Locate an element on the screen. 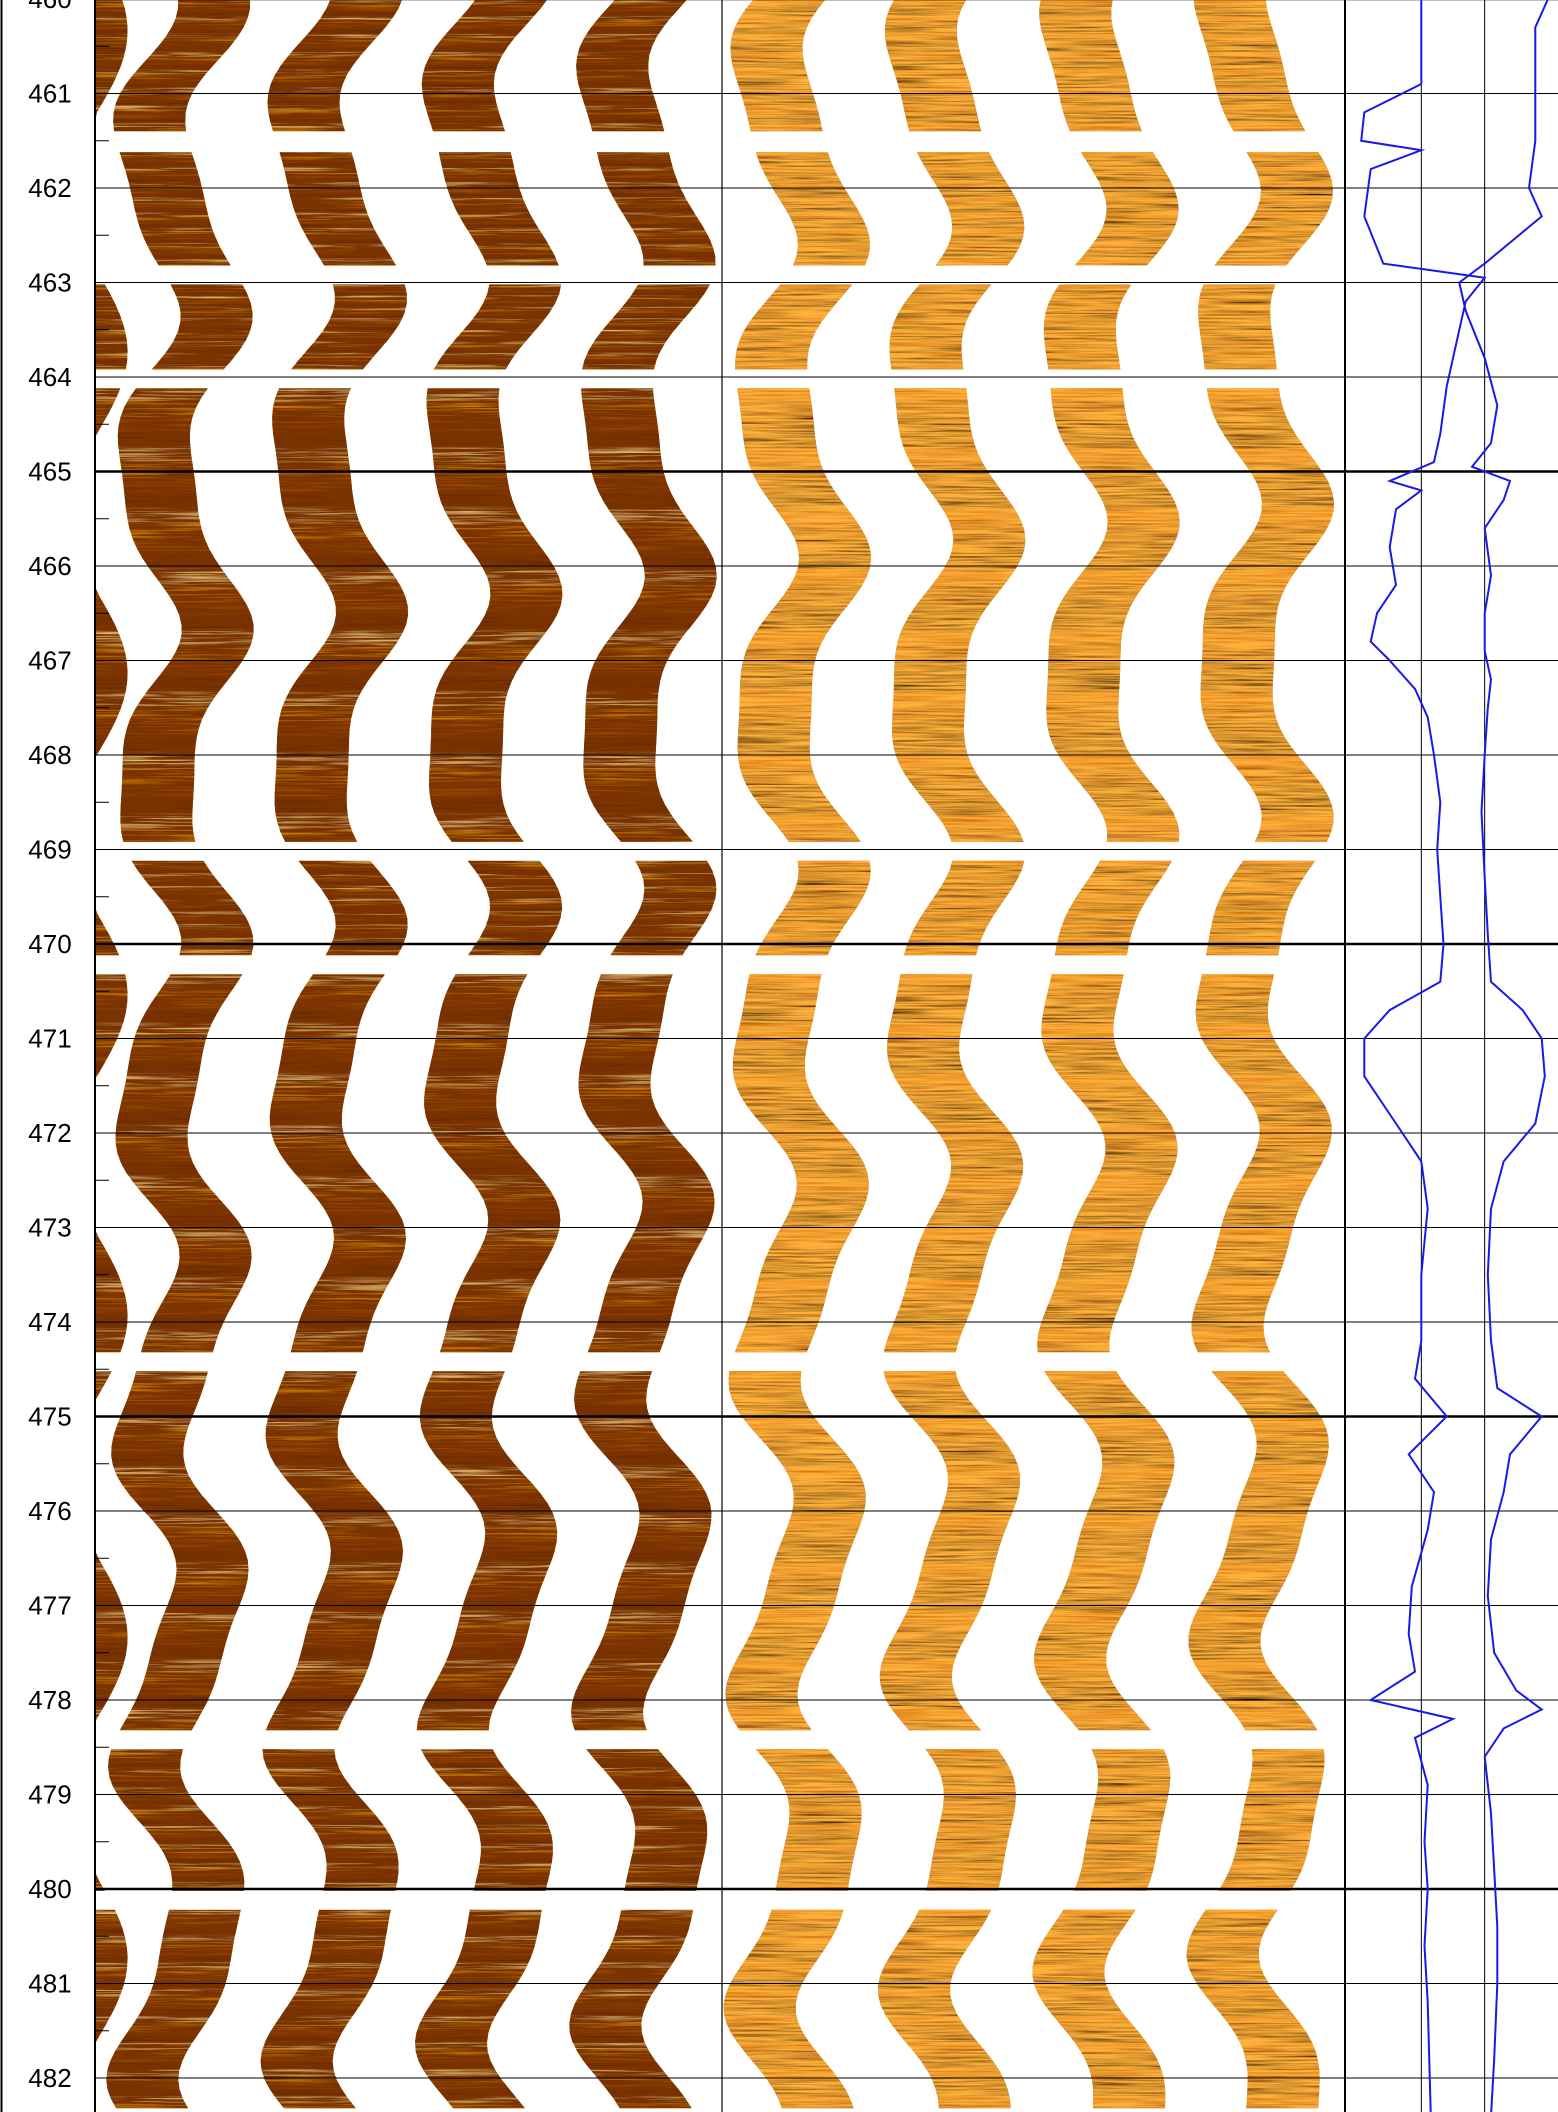 The height and width of the screenshot is (2112, 1558). depth-tick-label: 477 is located at coordinates (49, 1606).